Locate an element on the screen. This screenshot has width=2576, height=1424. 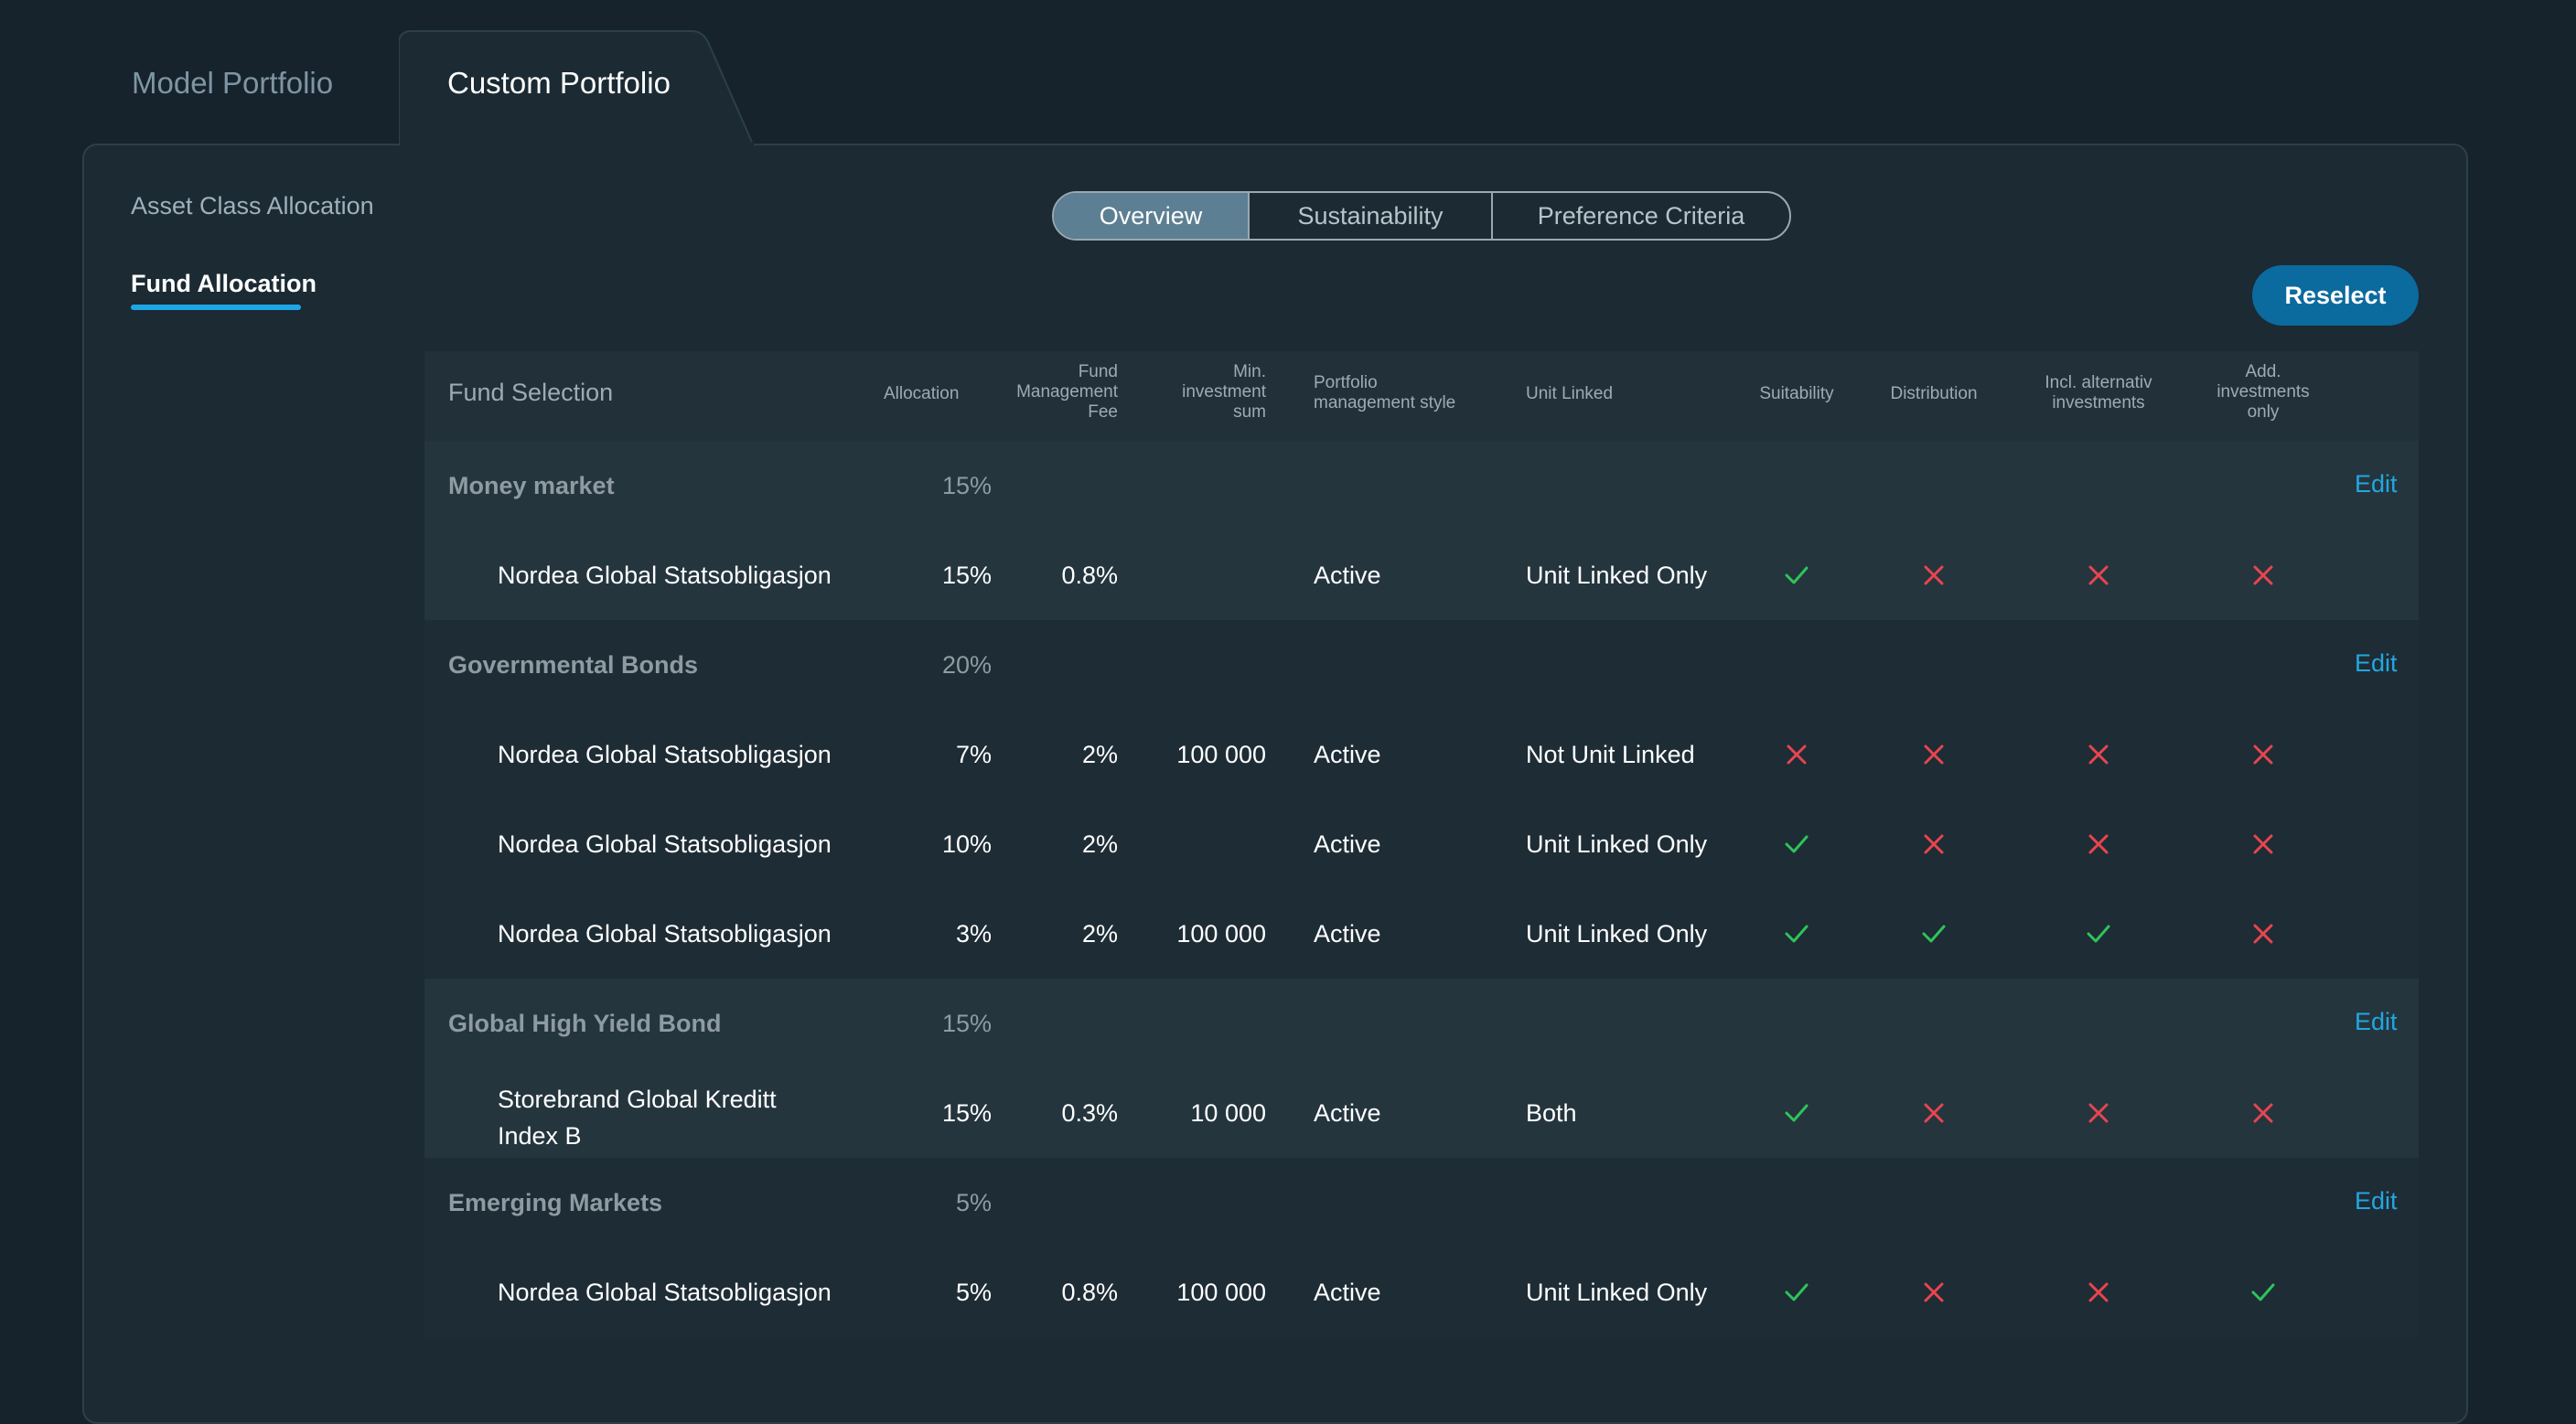
fund-allocation: 10% is located at coordinates (966, 844).